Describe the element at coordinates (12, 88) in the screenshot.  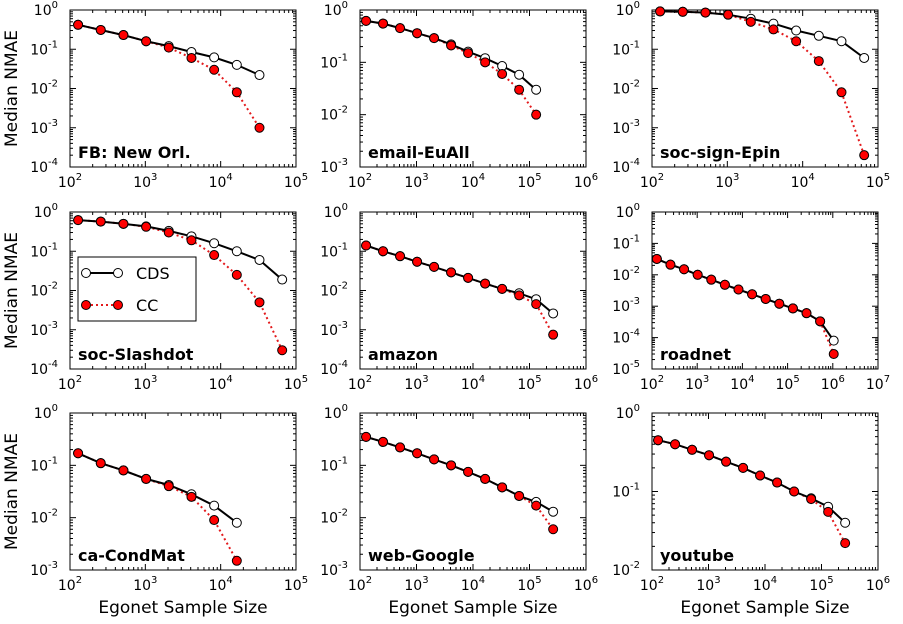
I see `y-axis-label: Median NMAE` at that location.